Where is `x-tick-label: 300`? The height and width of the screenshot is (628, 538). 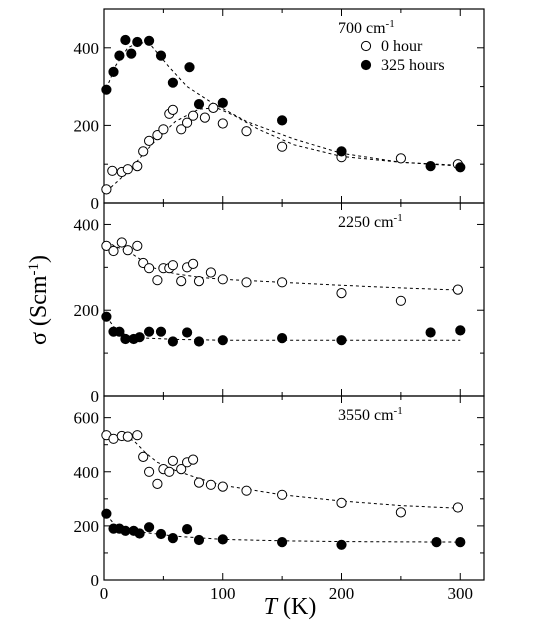 x-tick-label: 300 is located at coordinates (461, 593).